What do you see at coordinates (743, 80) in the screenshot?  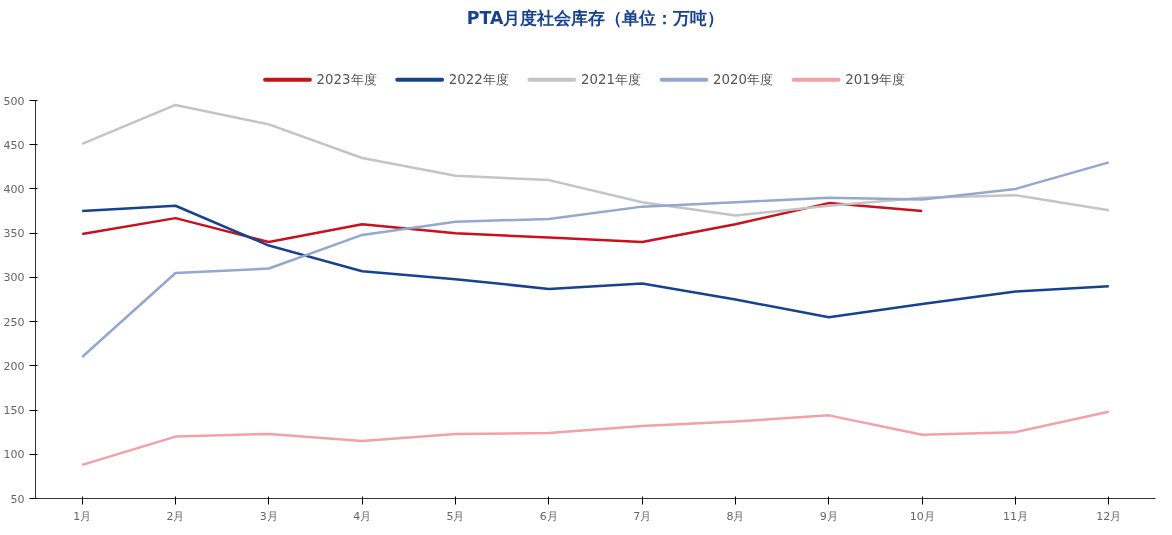 I see `legend-label: 2020年度` at bounding box center [743, 80].